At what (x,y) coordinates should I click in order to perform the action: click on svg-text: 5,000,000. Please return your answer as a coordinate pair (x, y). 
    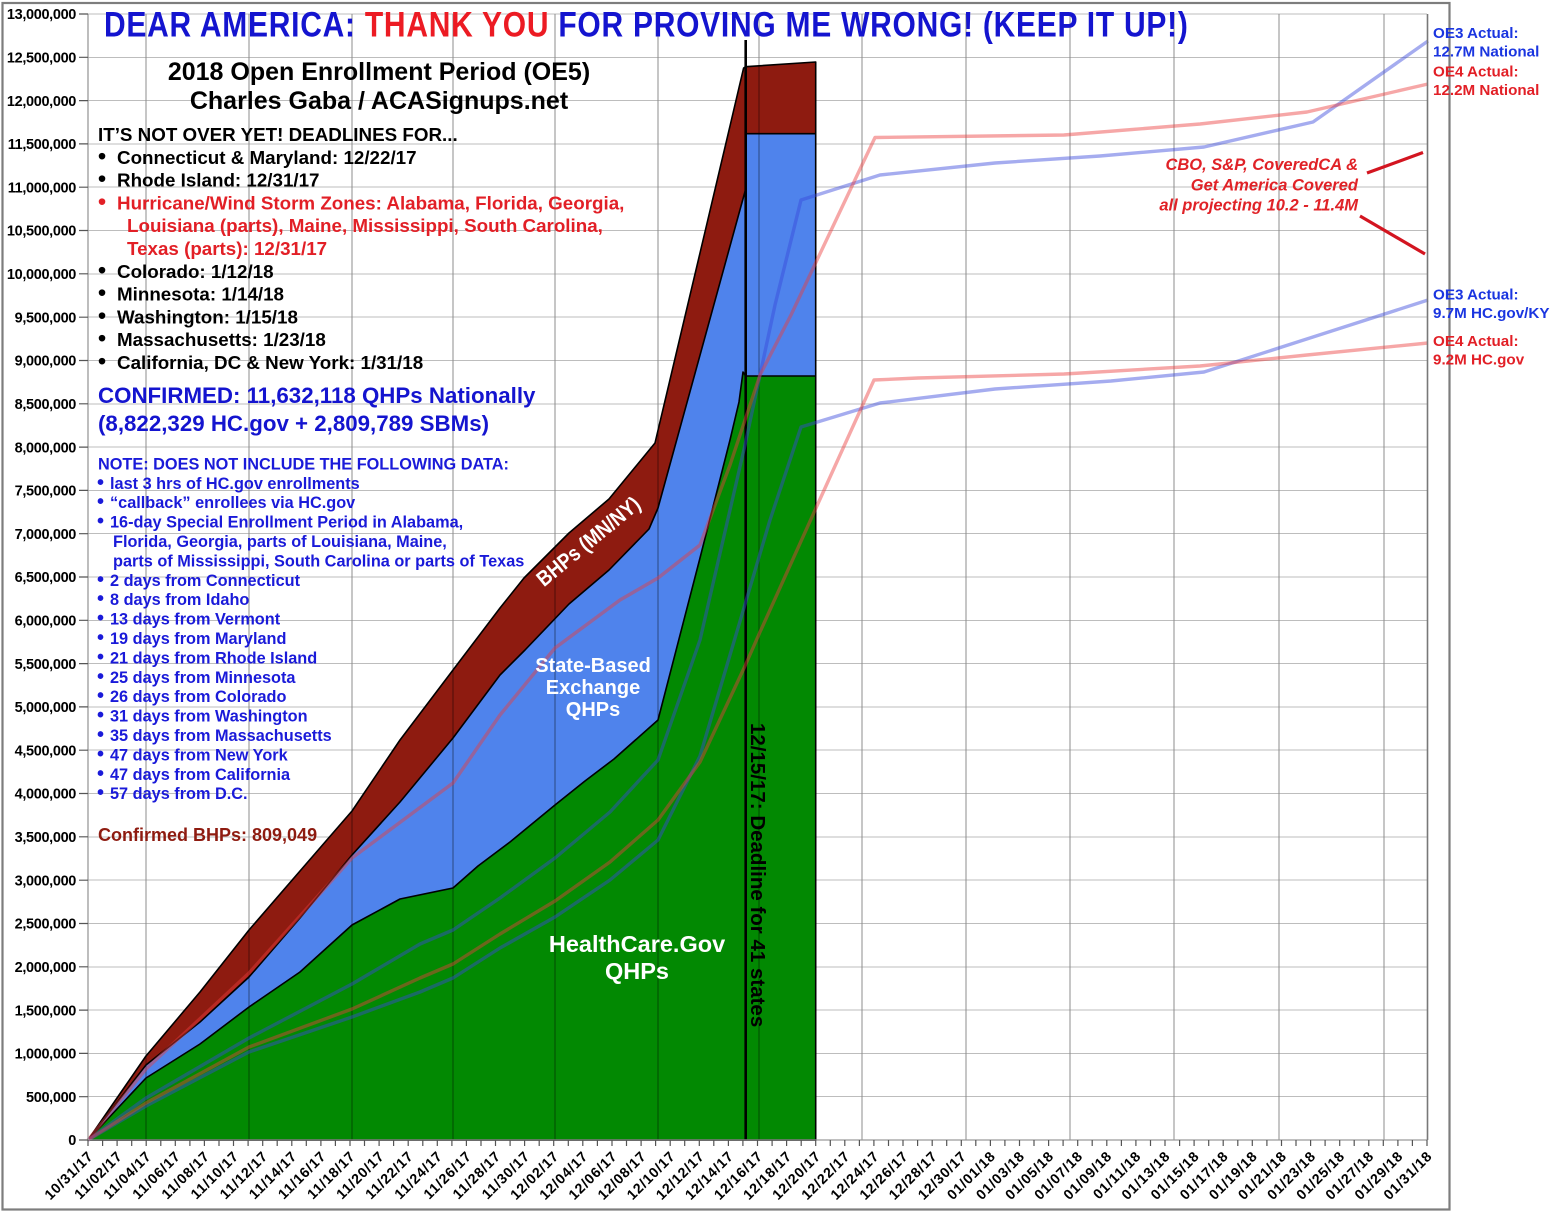
    Looking at the image, I should click on (46, 708).